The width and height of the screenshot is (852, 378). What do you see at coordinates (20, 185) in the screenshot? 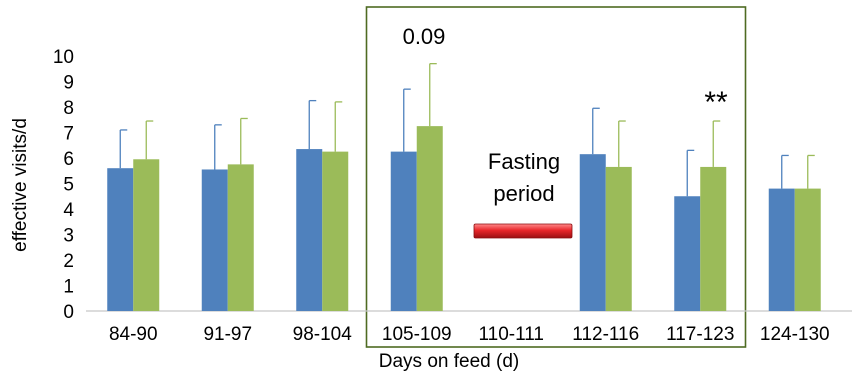
I see `y-axis-title: effective visits/d` at bounding box center [20, 185].